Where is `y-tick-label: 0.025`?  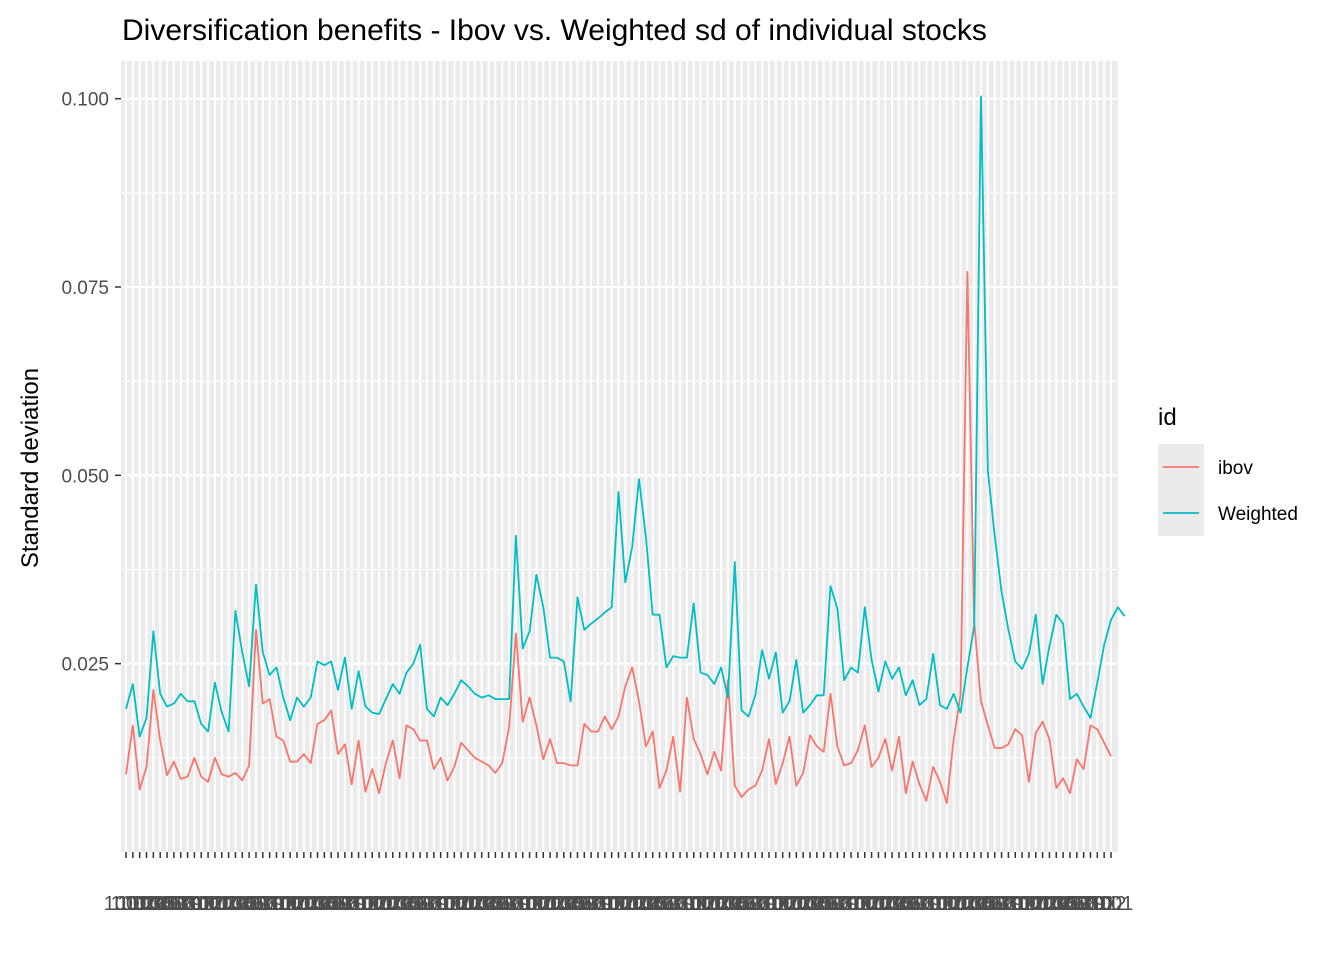 y-tick-label: 0.025 is located at coordinates (85, 665).